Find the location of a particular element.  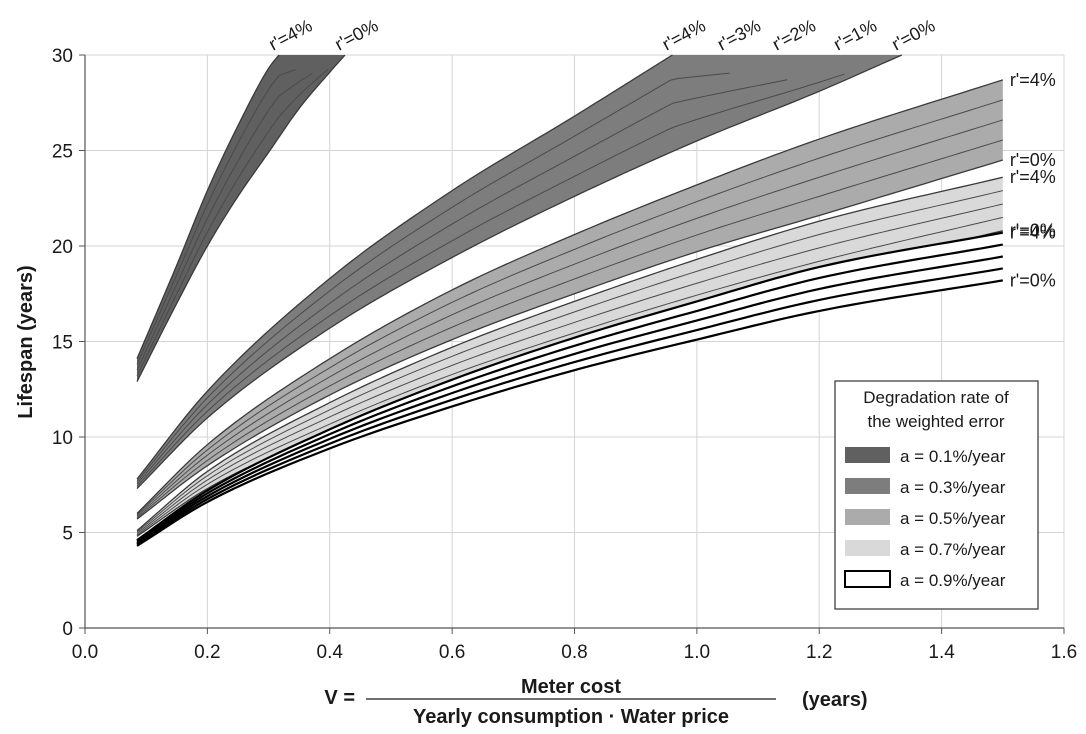

y-tick-label: 0 is located at coordinates (67, 629).